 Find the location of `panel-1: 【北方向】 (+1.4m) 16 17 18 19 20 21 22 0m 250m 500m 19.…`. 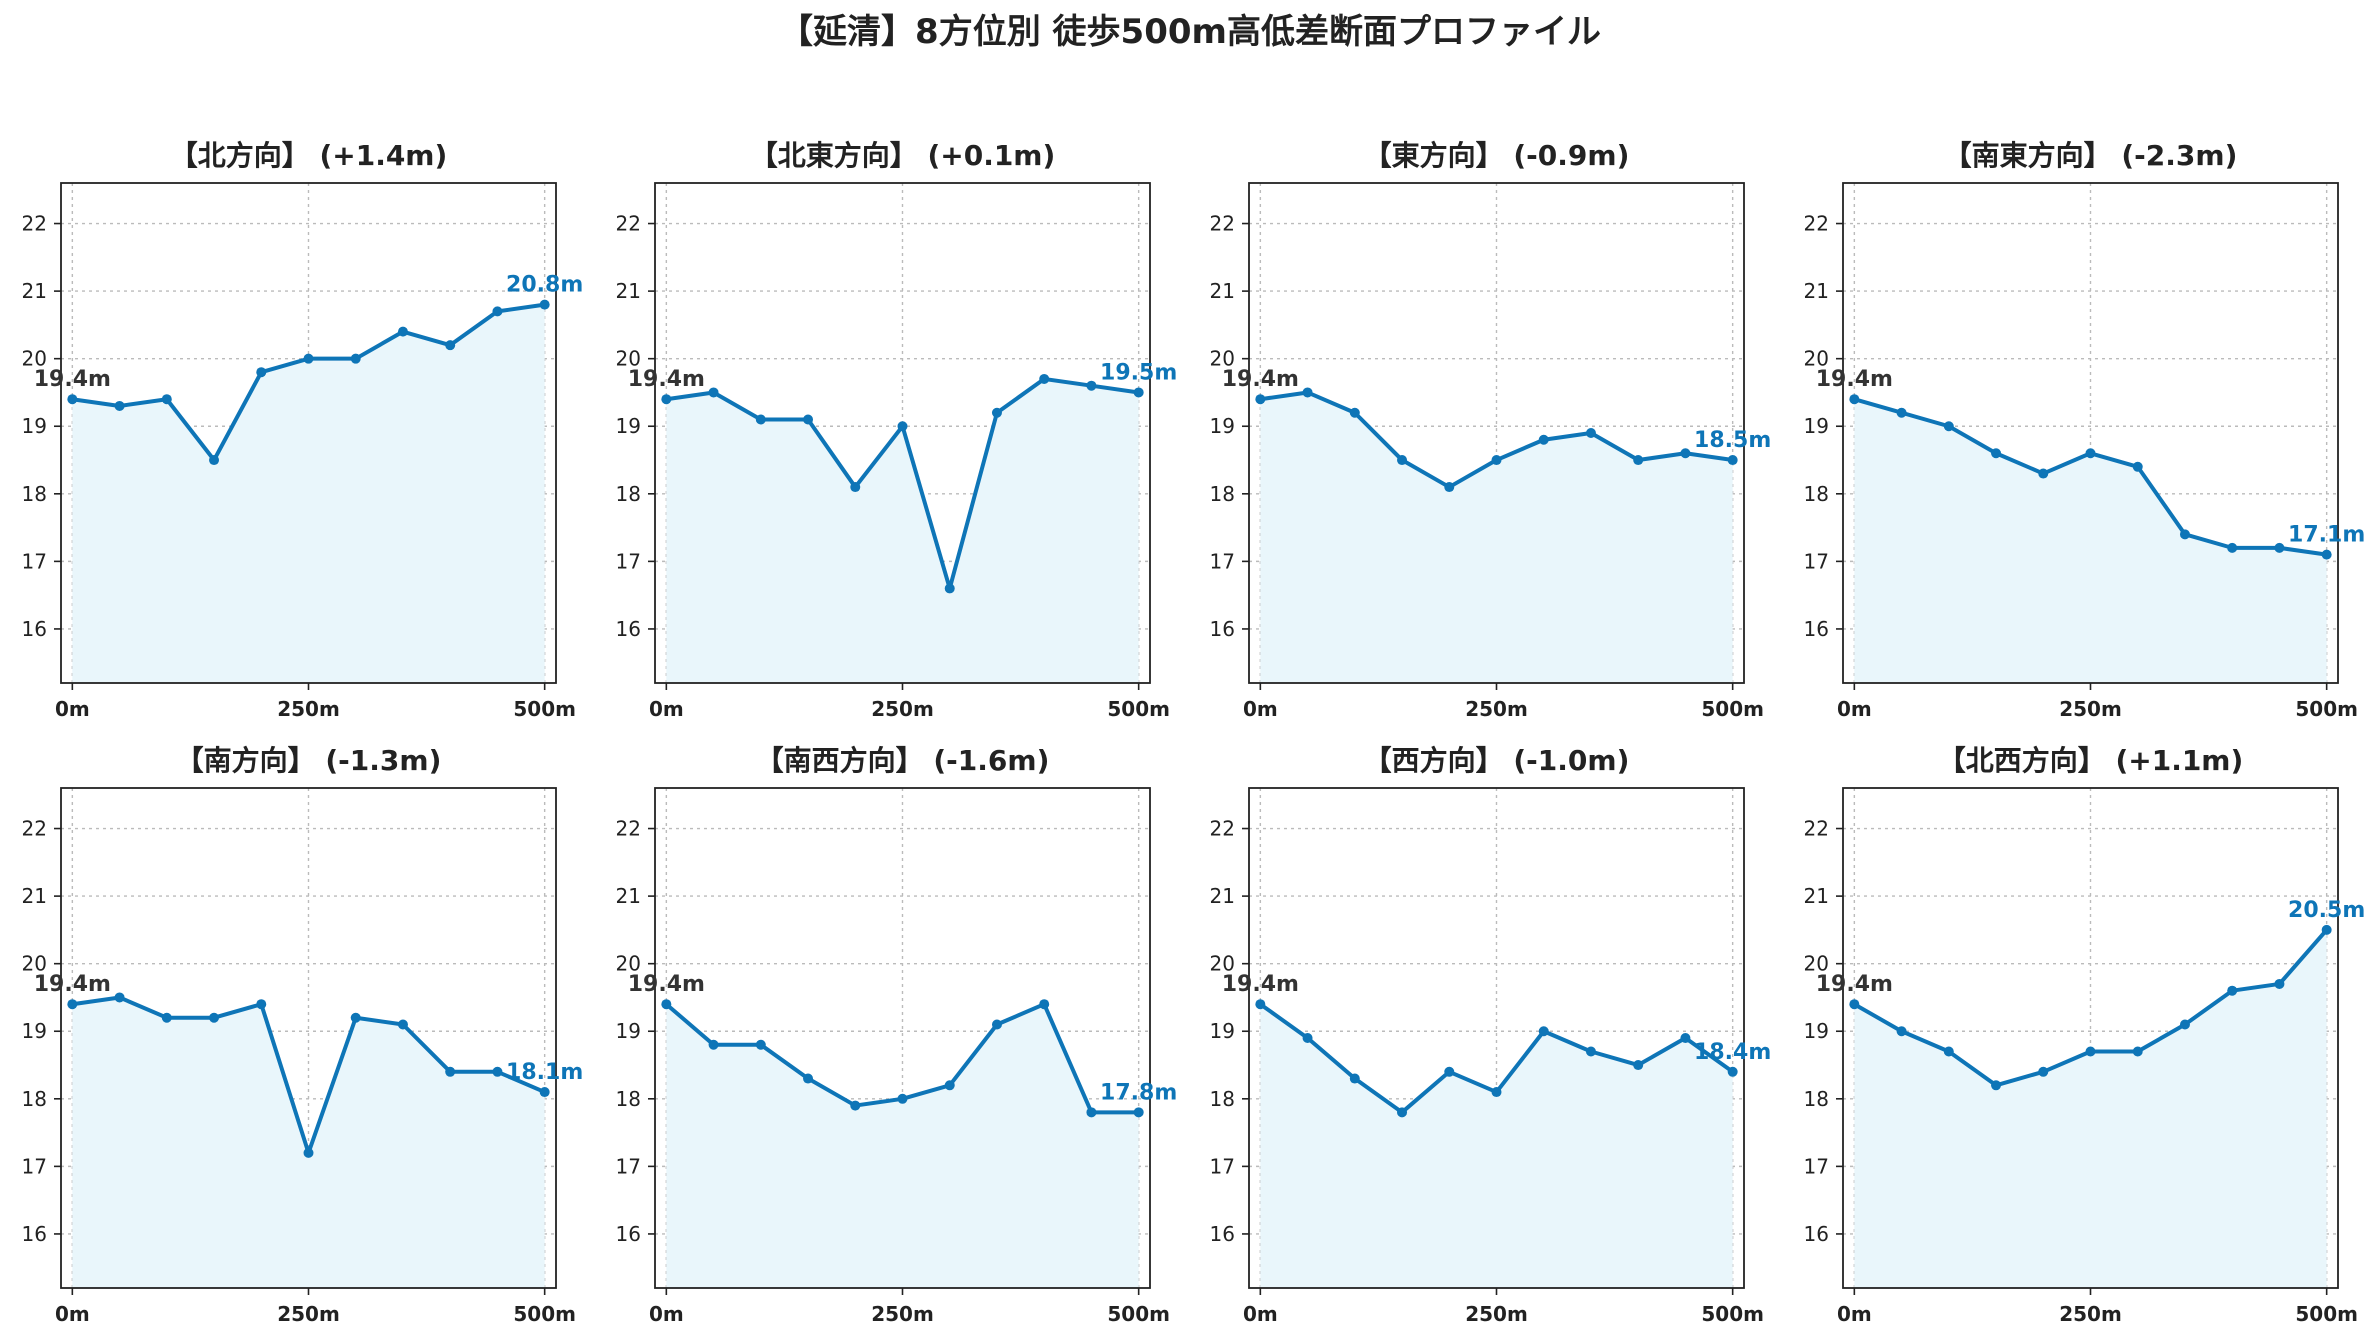

panel-1: 【北方向】 (+1.4m) 16 17 18 19 20 21 22 0m 250m 500m 19.… is located at coordinates (303, 430).